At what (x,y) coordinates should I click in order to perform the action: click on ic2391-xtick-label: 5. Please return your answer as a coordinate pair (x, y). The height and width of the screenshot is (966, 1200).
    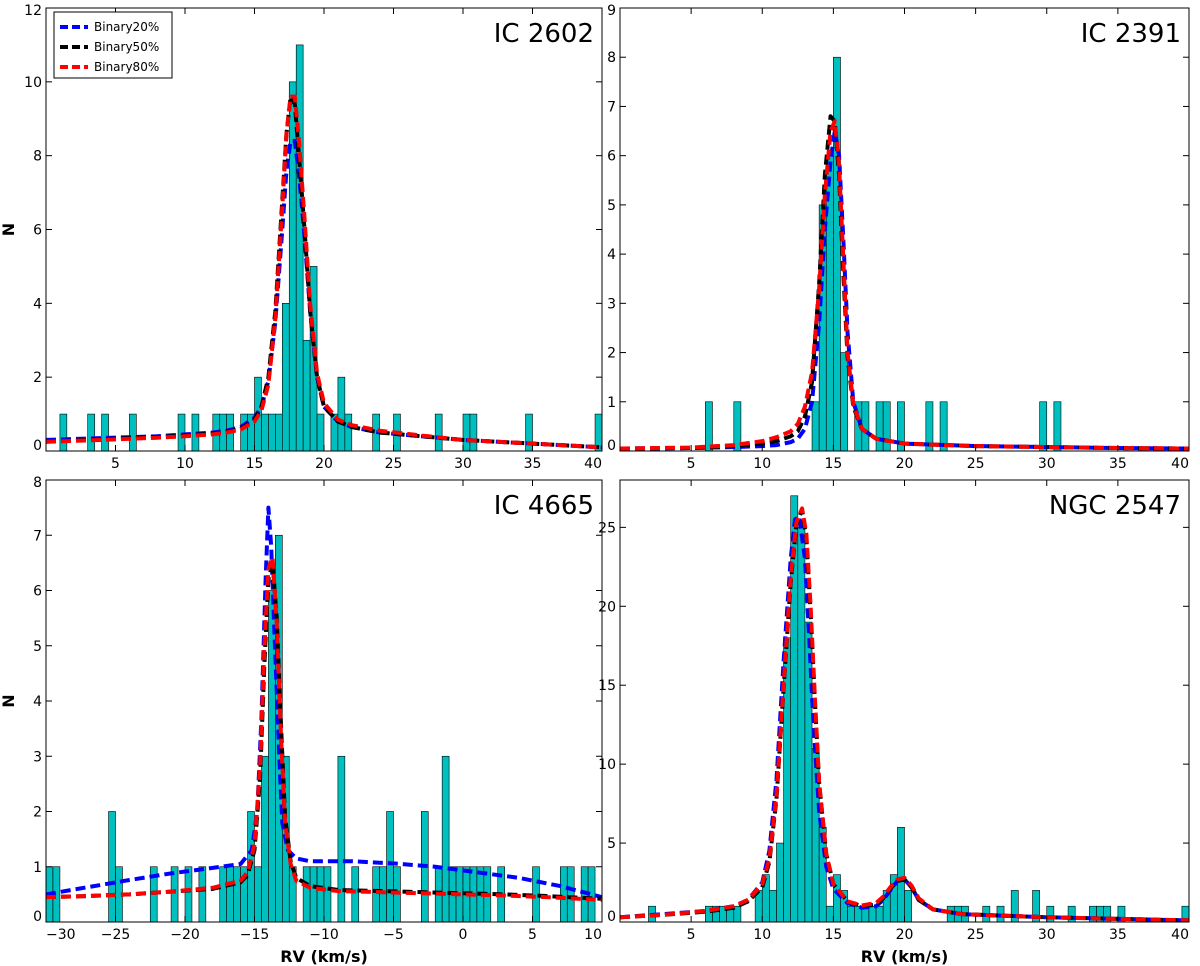
    Looking at the image, I should click on (691, 464).